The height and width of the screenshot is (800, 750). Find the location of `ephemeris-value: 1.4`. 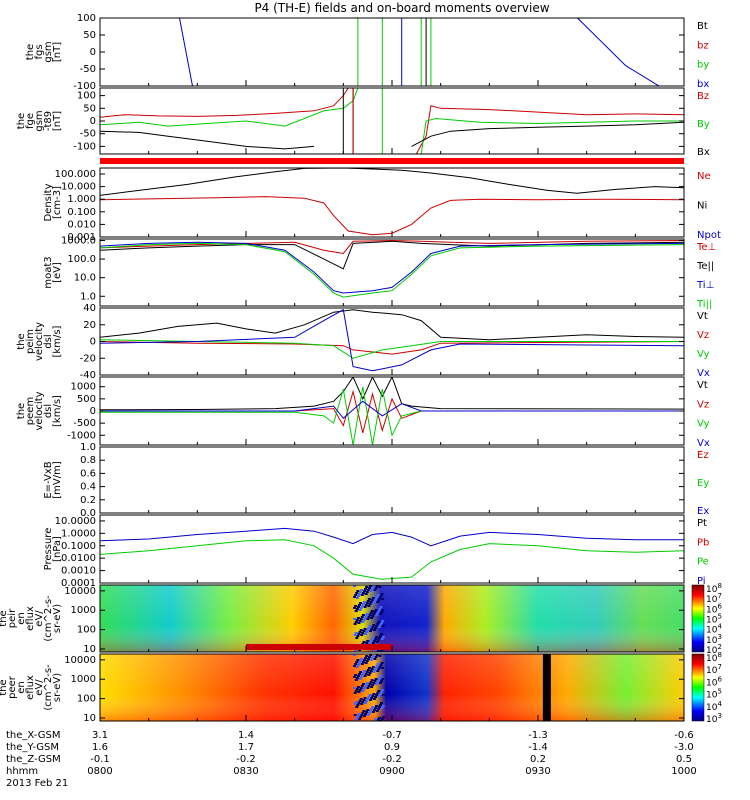

ephemeris-value: 1.4 is located at coordinates (246, 735).